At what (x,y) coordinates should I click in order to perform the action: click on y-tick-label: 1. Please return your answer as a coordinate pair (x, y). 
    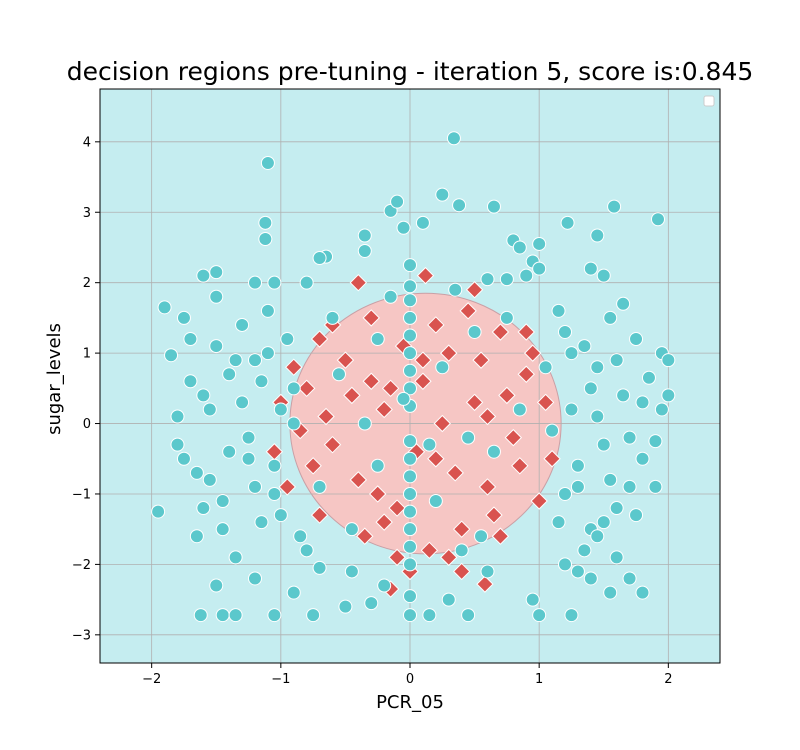
    Looking at the image, I should click on (87, 354).